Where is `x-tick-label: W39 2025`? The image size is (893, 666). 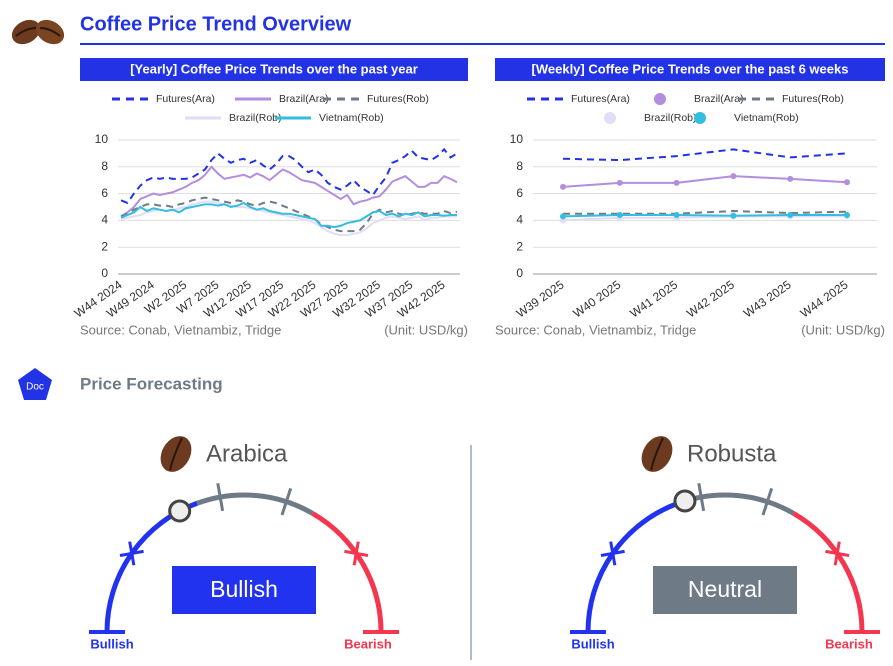 x-tick-label: W39 2025 is located at coordinates (540, 298).